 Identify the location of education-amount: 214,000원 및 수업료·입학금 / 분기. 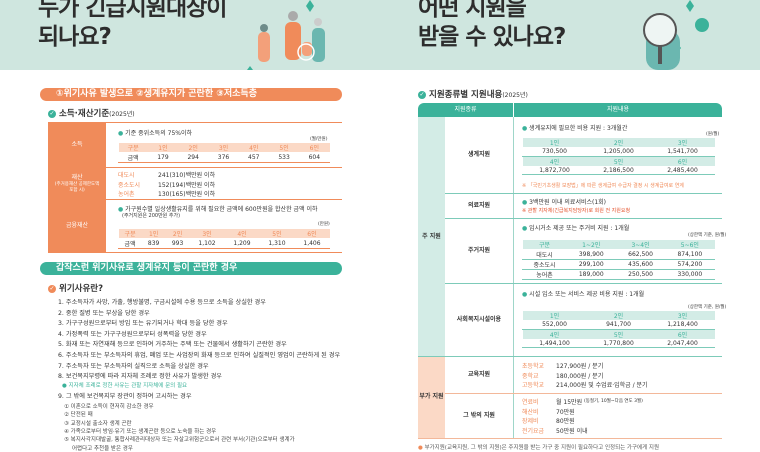
(602, 385).